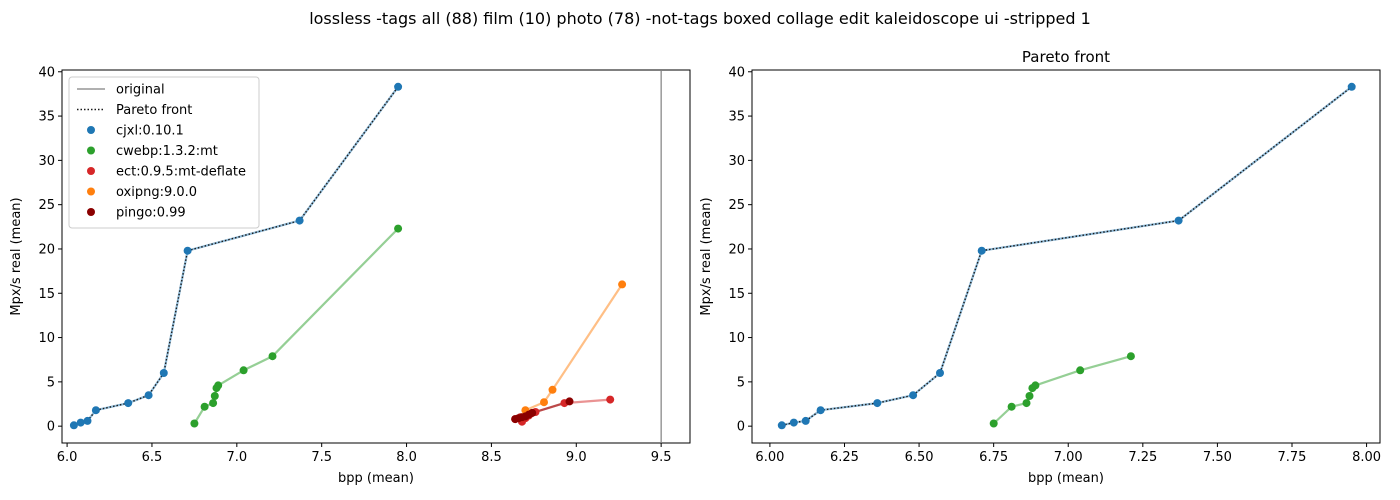 This screenshot has width=1400, height=500. I want to click on legend-oxipng-9-0-0-marker, so click(91, 191).